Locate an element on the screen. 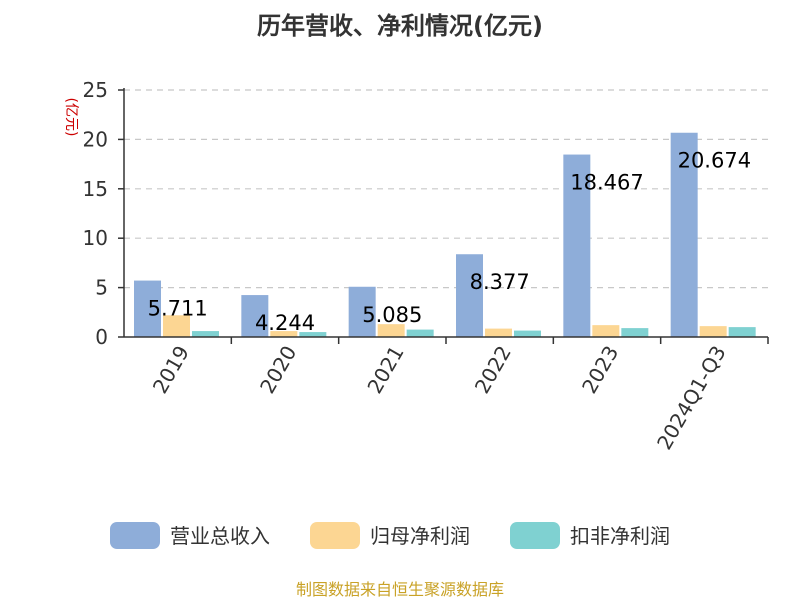 The width and height of the screenshot is (800, 600). legend-label: 营业总收入 is located at coordinates (220, 536).